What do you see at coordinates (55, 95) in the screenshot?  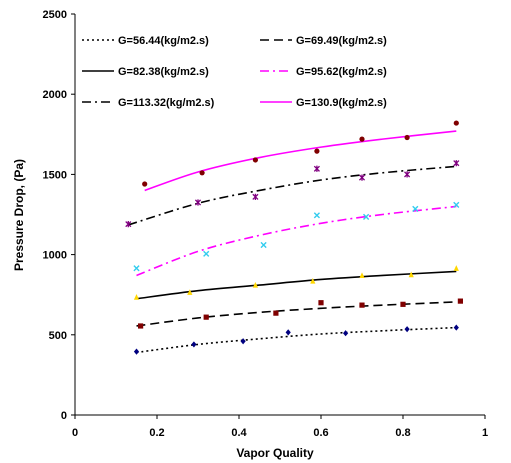 I see `y-tick-label: 2000` at bounding box center [55, 95].